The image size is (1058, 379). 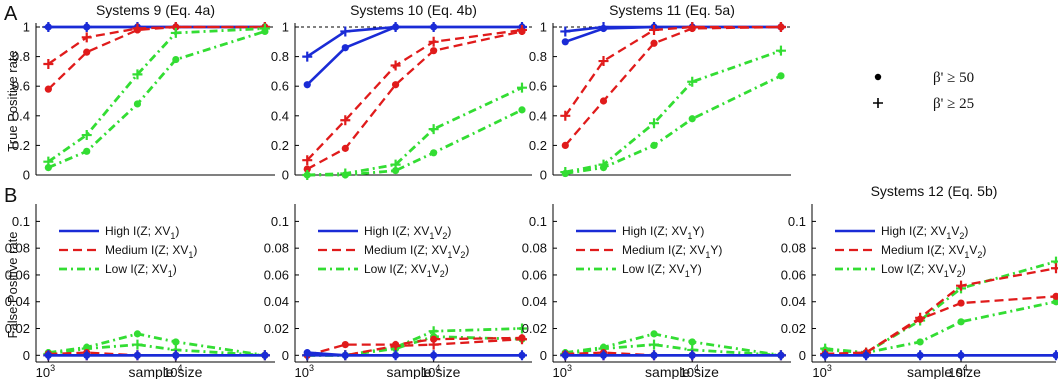 I want to click on chart-title: Systems 12 (Eq. 5b), so click(x=934, y=191).